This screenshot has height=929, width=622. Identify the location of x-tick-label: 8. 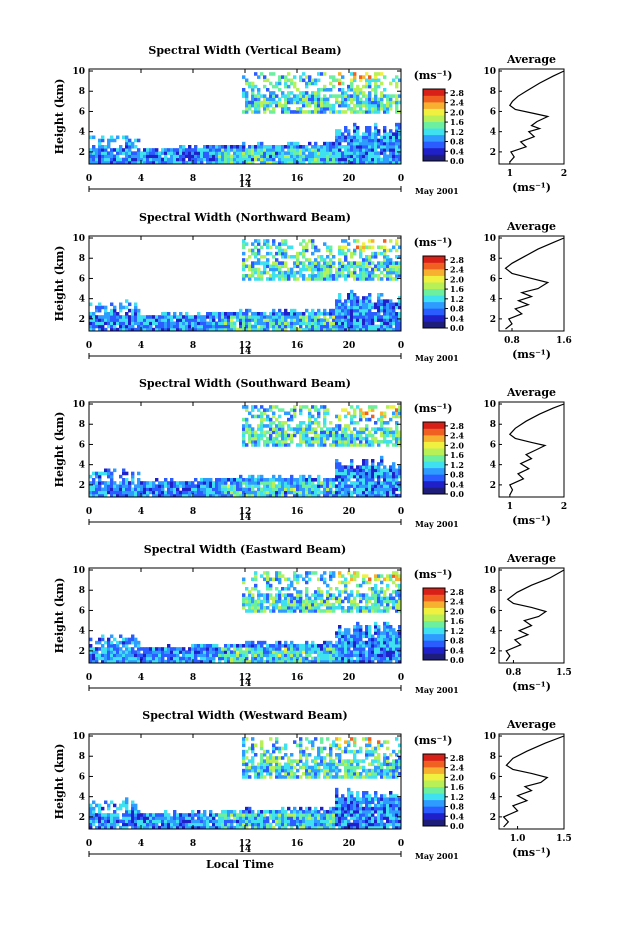
(193, 512).